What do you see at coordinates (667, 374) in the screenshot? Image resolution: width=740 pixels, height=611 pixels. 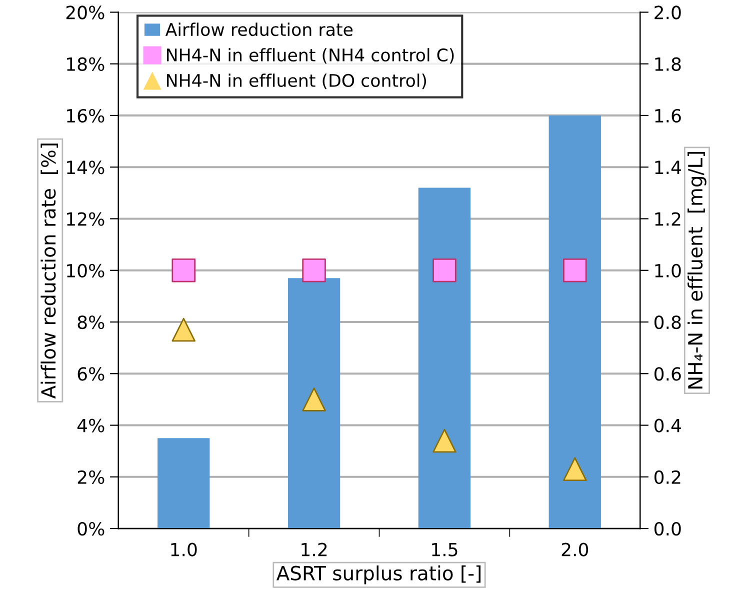 I see `y2-tick-label: 0.6` at bounding box center [667, 374].